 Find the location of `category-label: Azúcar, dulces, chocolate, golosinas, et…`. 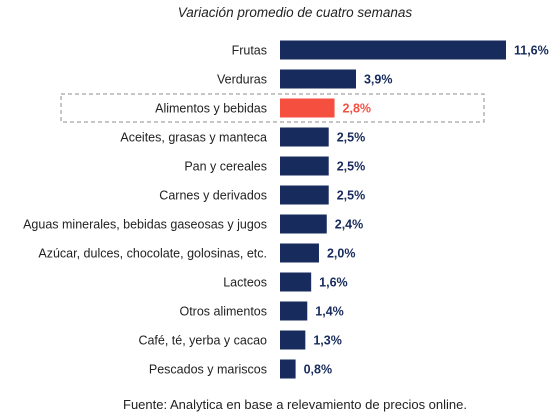

category-label: Azúcar, dulces, chocolate, golosinas, et… is located at coordinates (152, 254).